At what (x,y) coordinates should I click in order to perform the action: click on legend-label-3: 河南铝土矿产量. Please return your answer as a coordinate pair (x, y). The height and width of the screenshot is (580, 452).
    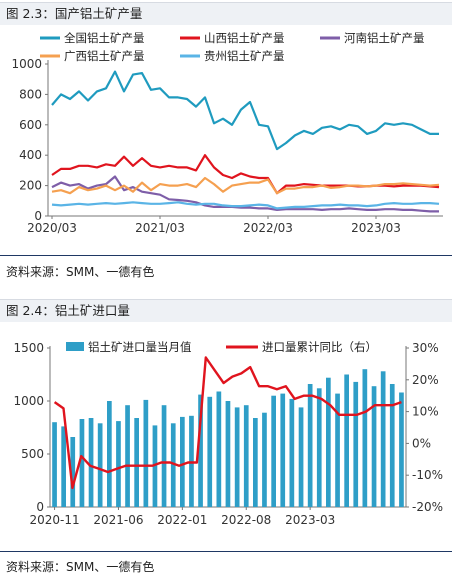
    Looking at the image, I should click on (384, 38).